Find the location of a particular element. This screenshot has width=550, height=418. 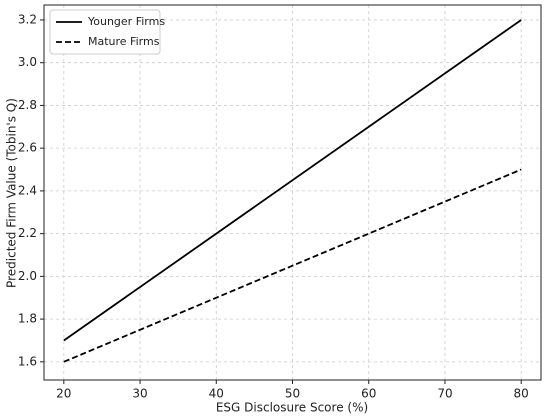

x-tick-label: 30 is located at coordinates (139, 394).